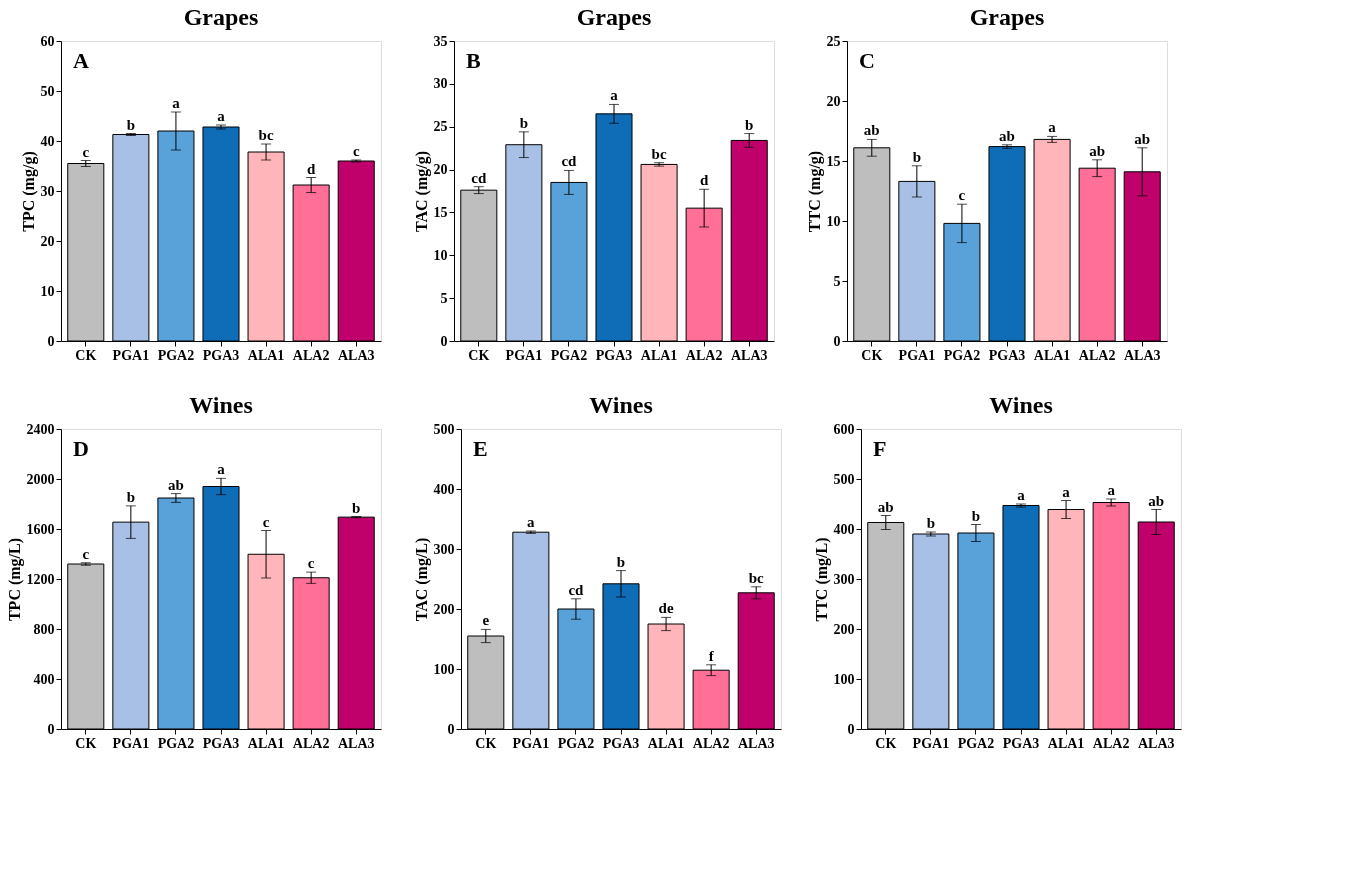 This screenshot has height=889, width=1368. I want to click on annotation: E, so click(480, 448).